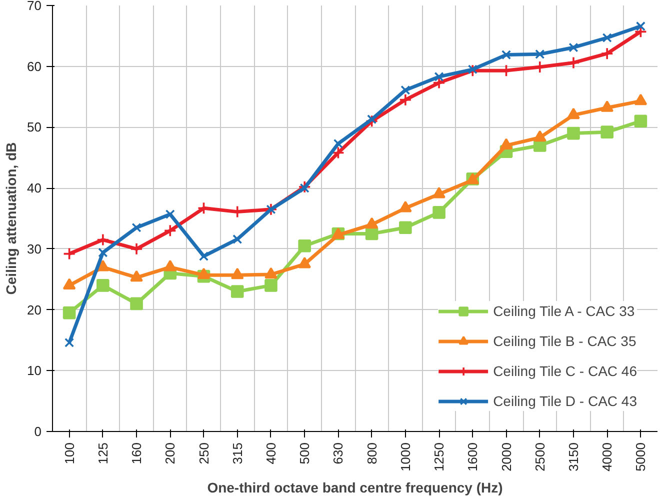 The height and width of the screenshot is (498, 669). Describe the element at coordinates (34, 370) in the screenshot. I see `y-tick-label: 10` at that location.